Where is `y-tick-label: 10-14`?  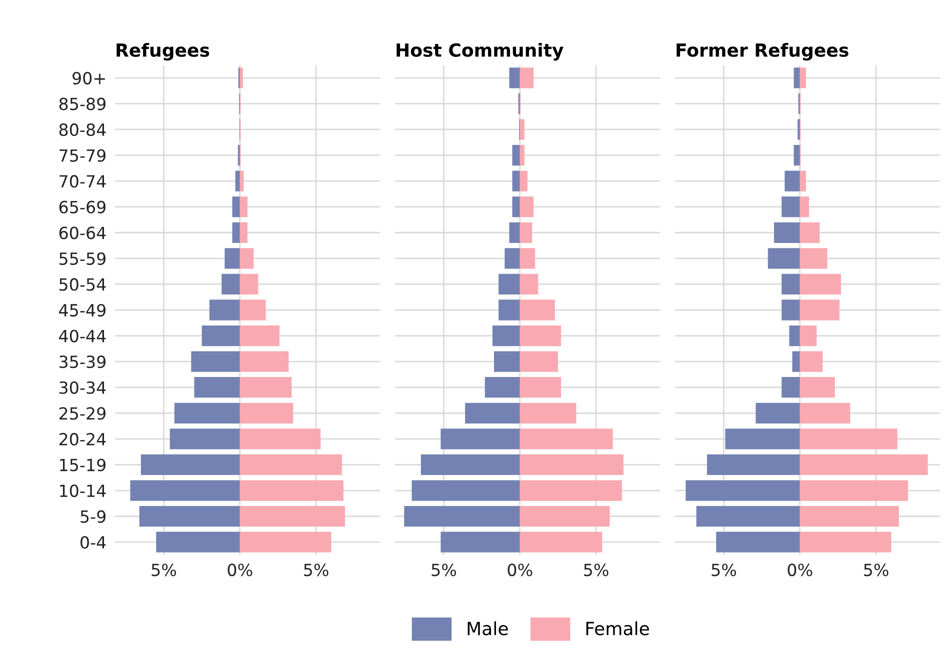 y-tick-label: 10-14 is located at coordinates (83, 491).